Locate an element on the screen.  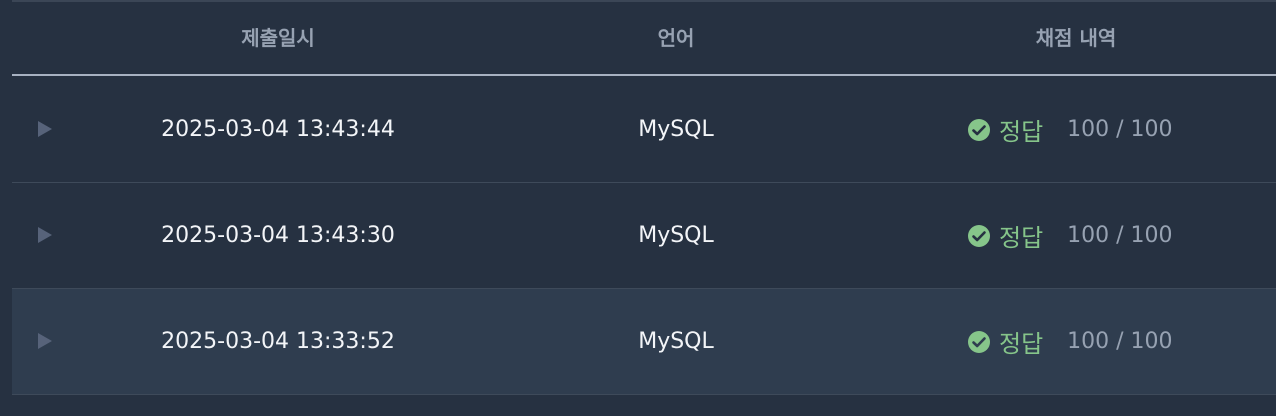
submission-date: 2025-03-04 13:43:30 is located at coordinates (278, 235).